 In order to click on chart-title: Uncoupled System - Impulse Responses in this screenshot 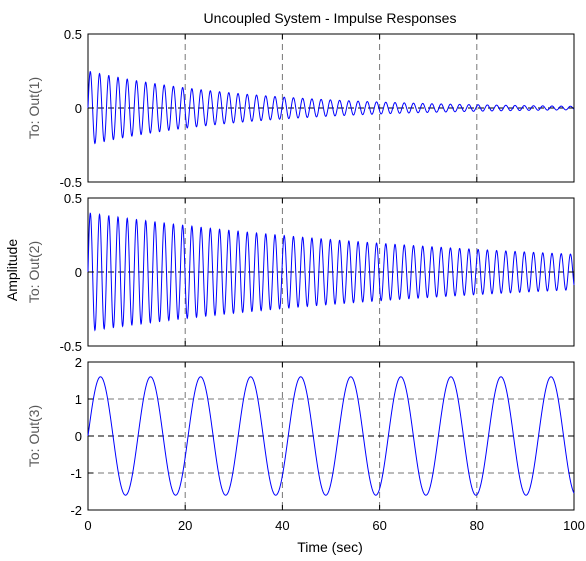, I will do `click(330, 18)`.